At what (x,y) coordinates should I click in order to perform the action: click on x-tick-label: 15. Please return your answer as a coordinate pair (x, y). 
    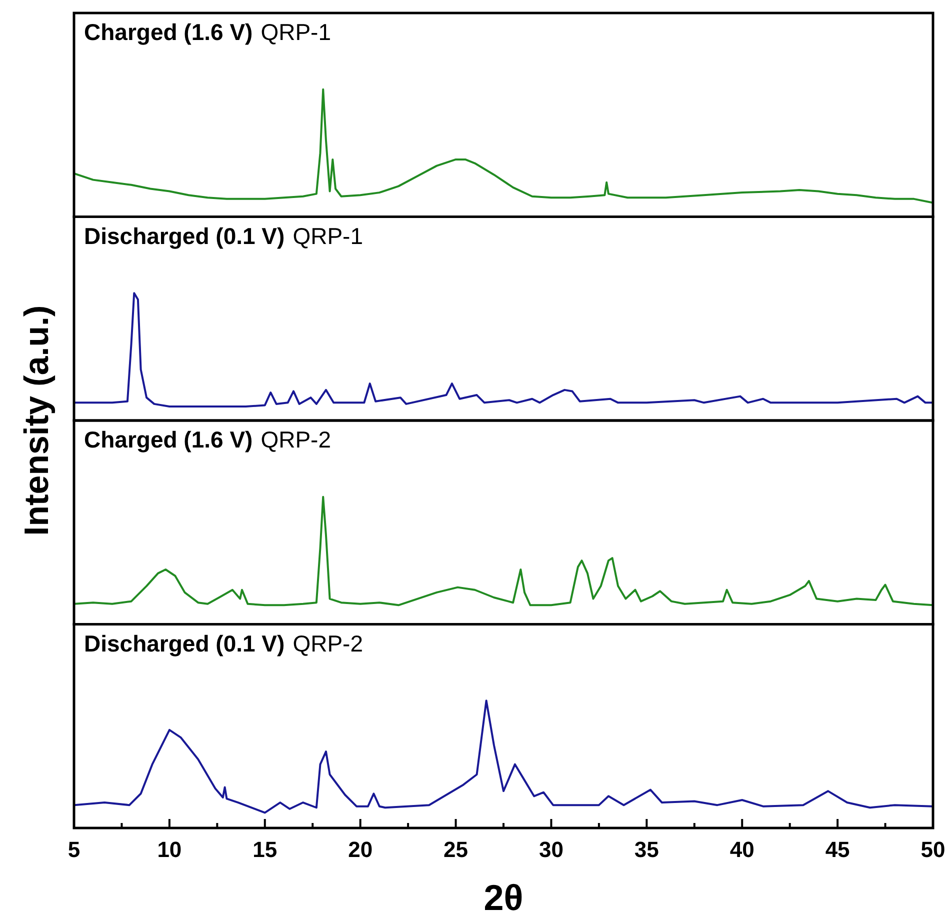
    Looking at the image, I should click on (265, 849).